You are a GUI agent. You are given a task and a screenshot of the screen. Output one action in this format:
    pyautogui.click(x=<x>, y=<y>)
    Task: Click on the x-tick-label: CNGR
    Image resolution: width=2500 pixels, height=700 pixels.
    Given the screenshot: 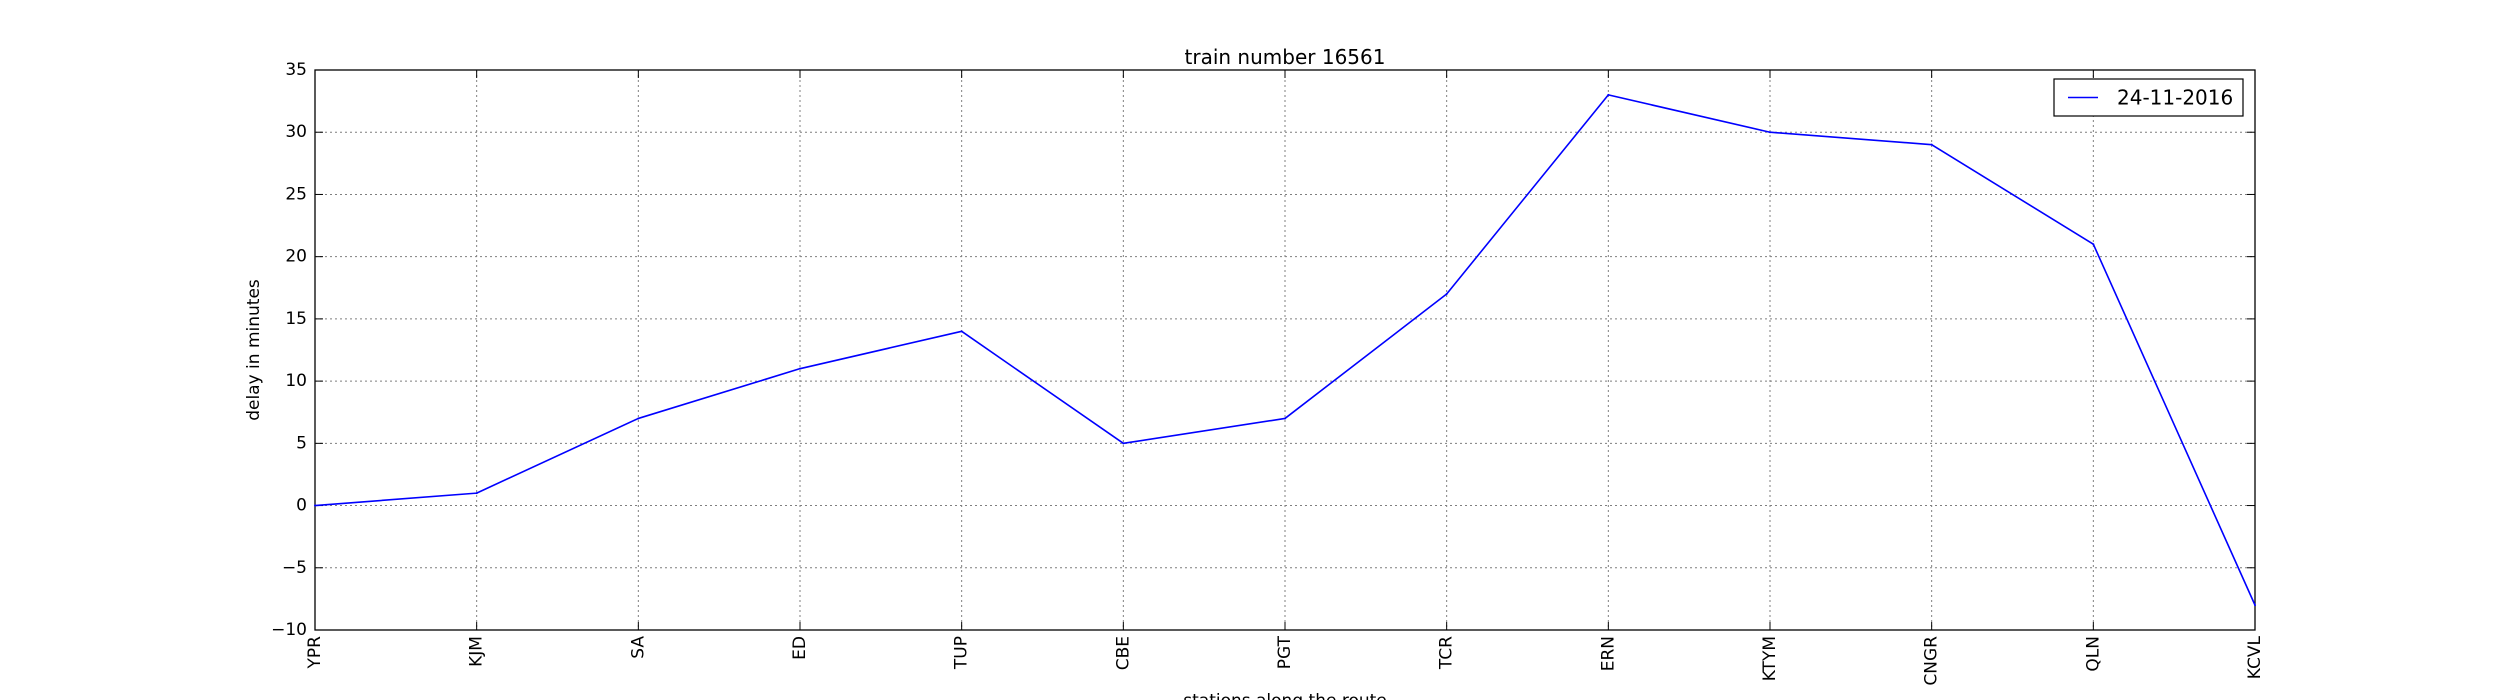 What is the action you would take?
    pyautogui.click(x=1932, y=661)
    